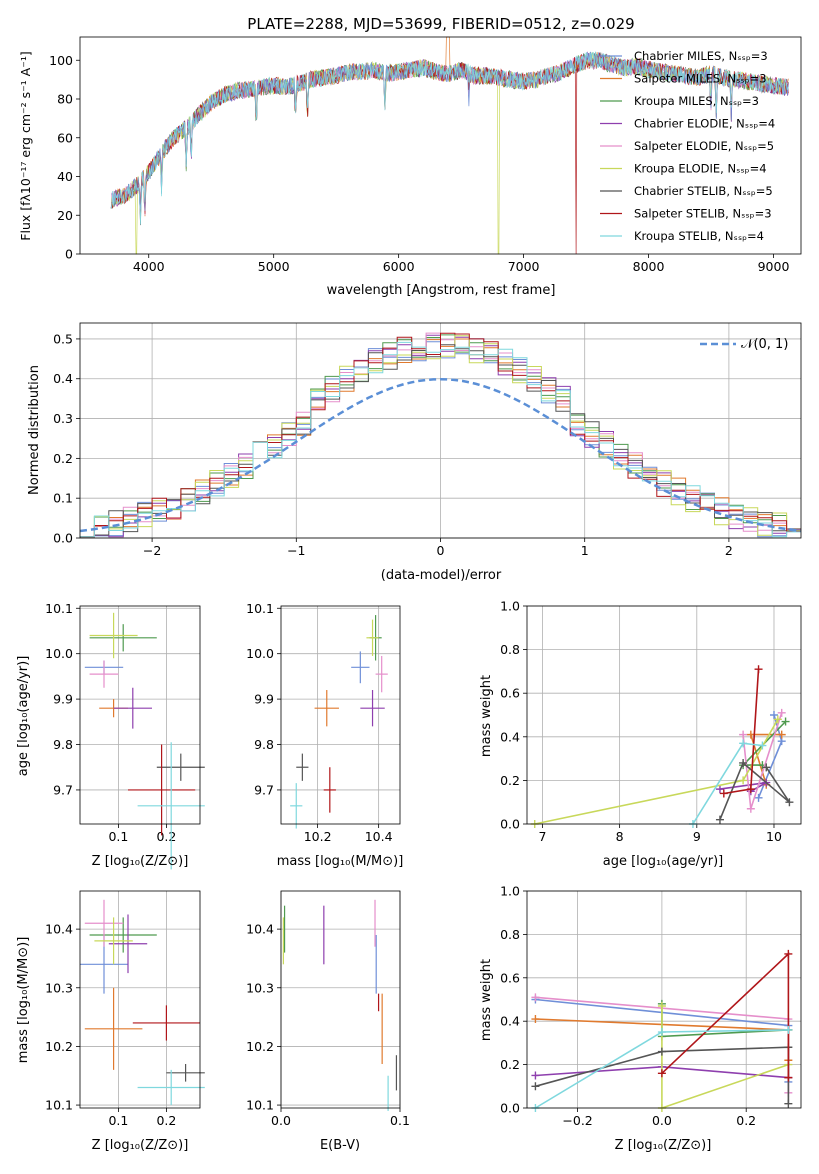 The height and width of the screenshot is (1174, 819). I want to click on normal-curve, so click(440, 455).